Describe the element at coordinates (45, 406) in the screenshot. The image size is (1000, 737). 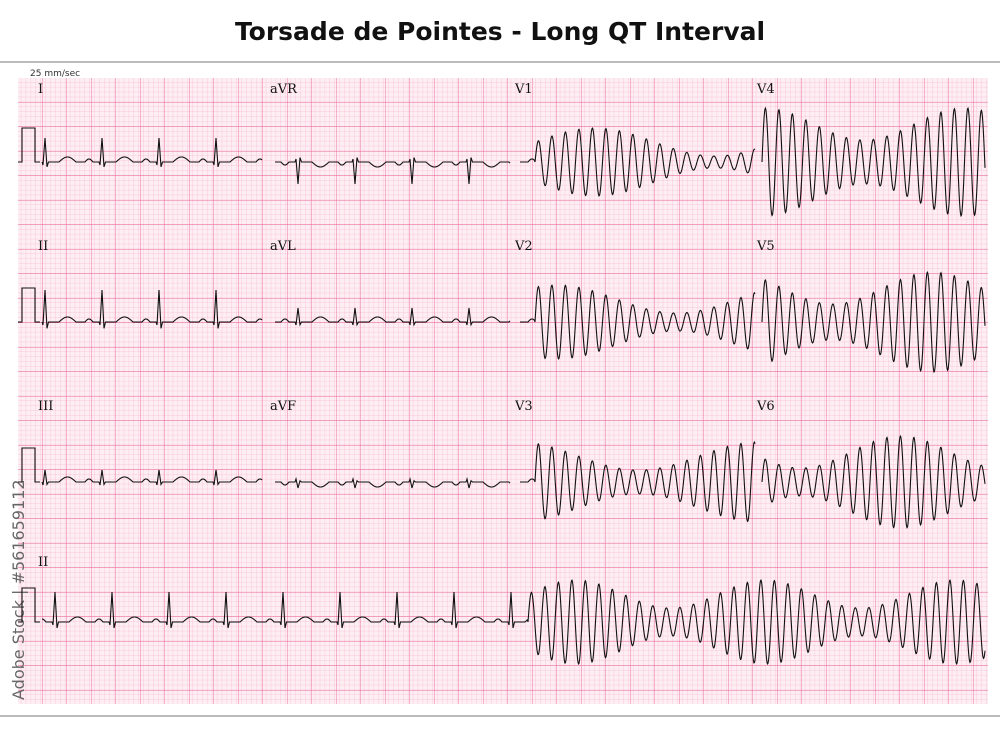
I see `lead-label: III` at that location.